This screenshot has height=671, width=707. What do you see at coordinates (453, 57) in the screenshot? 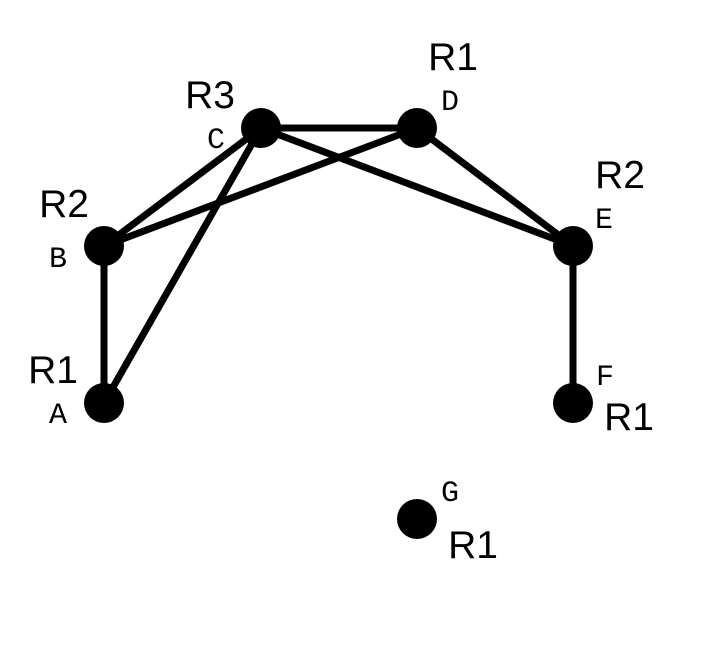
I see `node-d-region-label: R1` at bounding box center [453, 57].